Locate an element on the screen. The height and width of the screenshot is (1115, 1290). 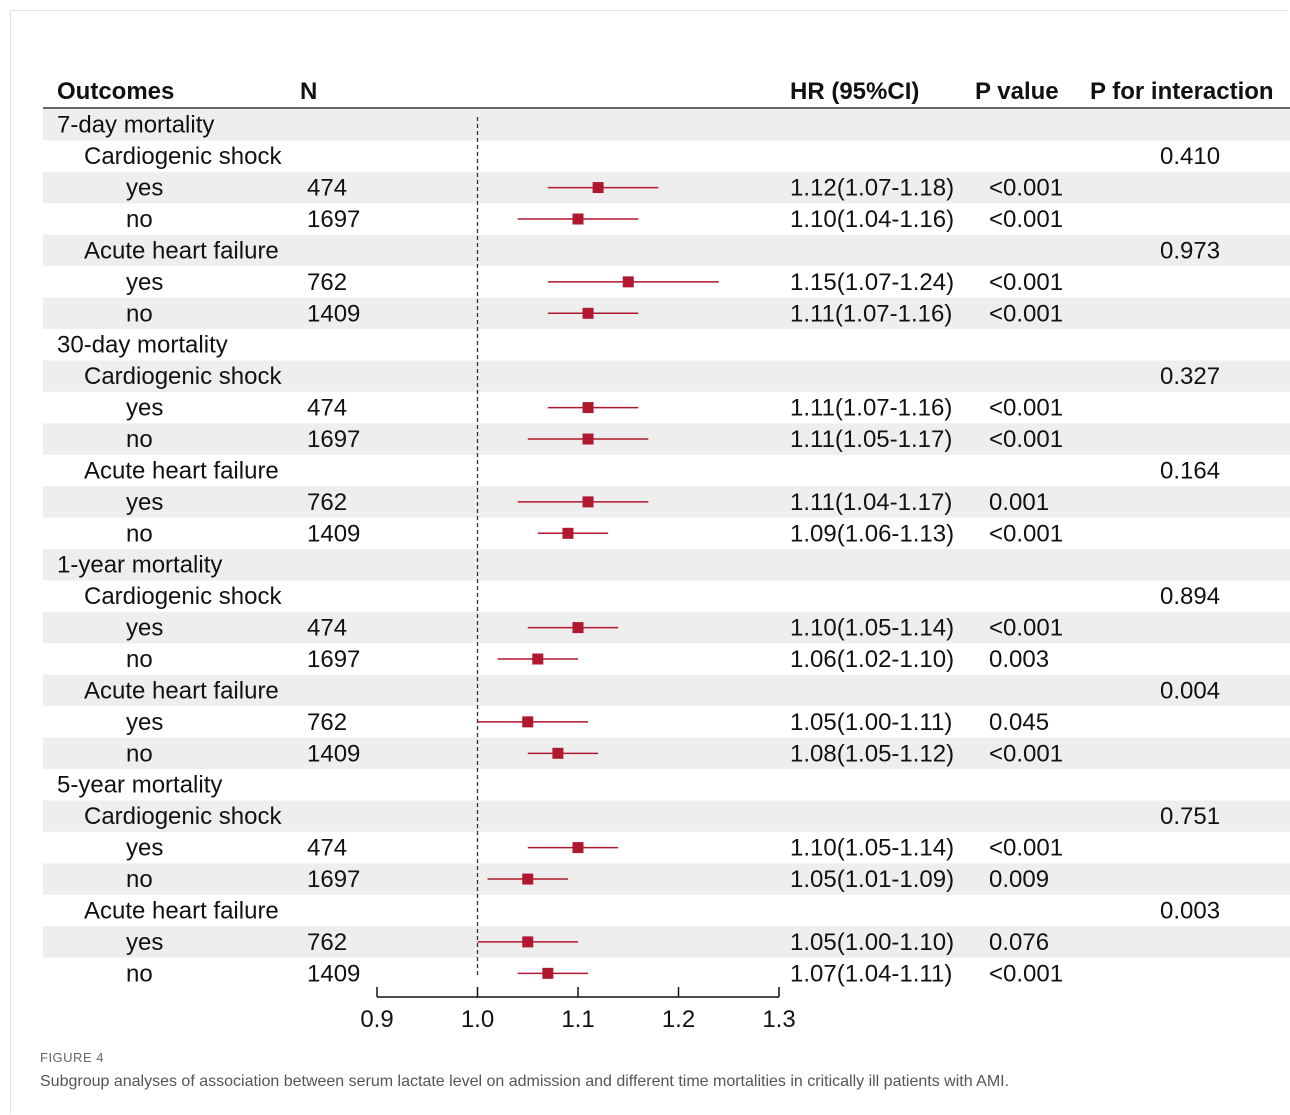
table-row: no 1409 1.09(1.06-1.13) <0.001 is located at coordinates (594, 533).